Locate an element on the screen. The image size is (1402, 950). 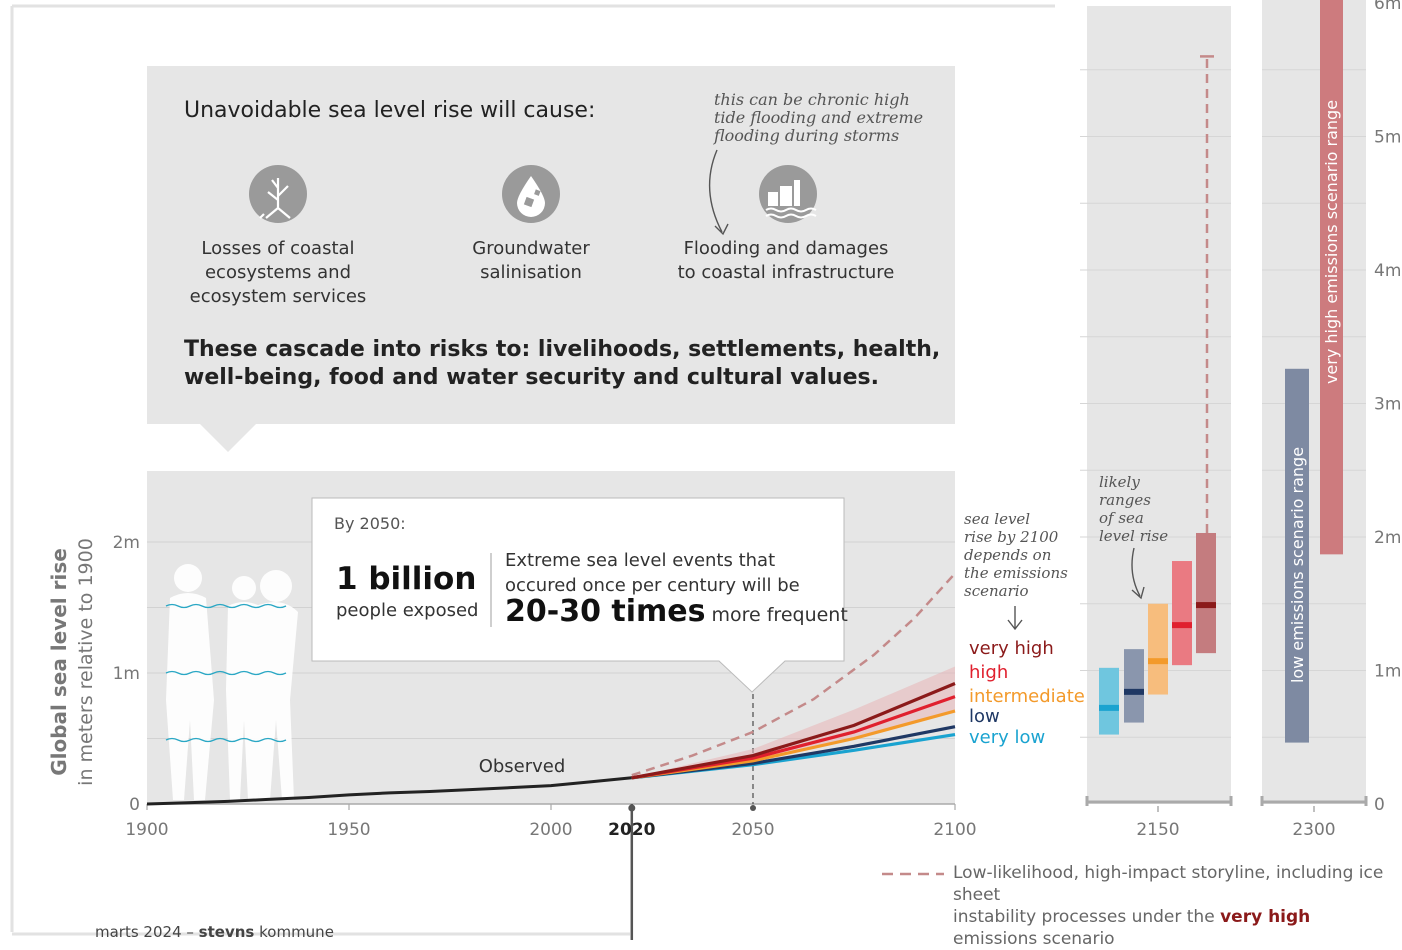
right-y-tick-label: 6m is located at coordinates (1387, 7).